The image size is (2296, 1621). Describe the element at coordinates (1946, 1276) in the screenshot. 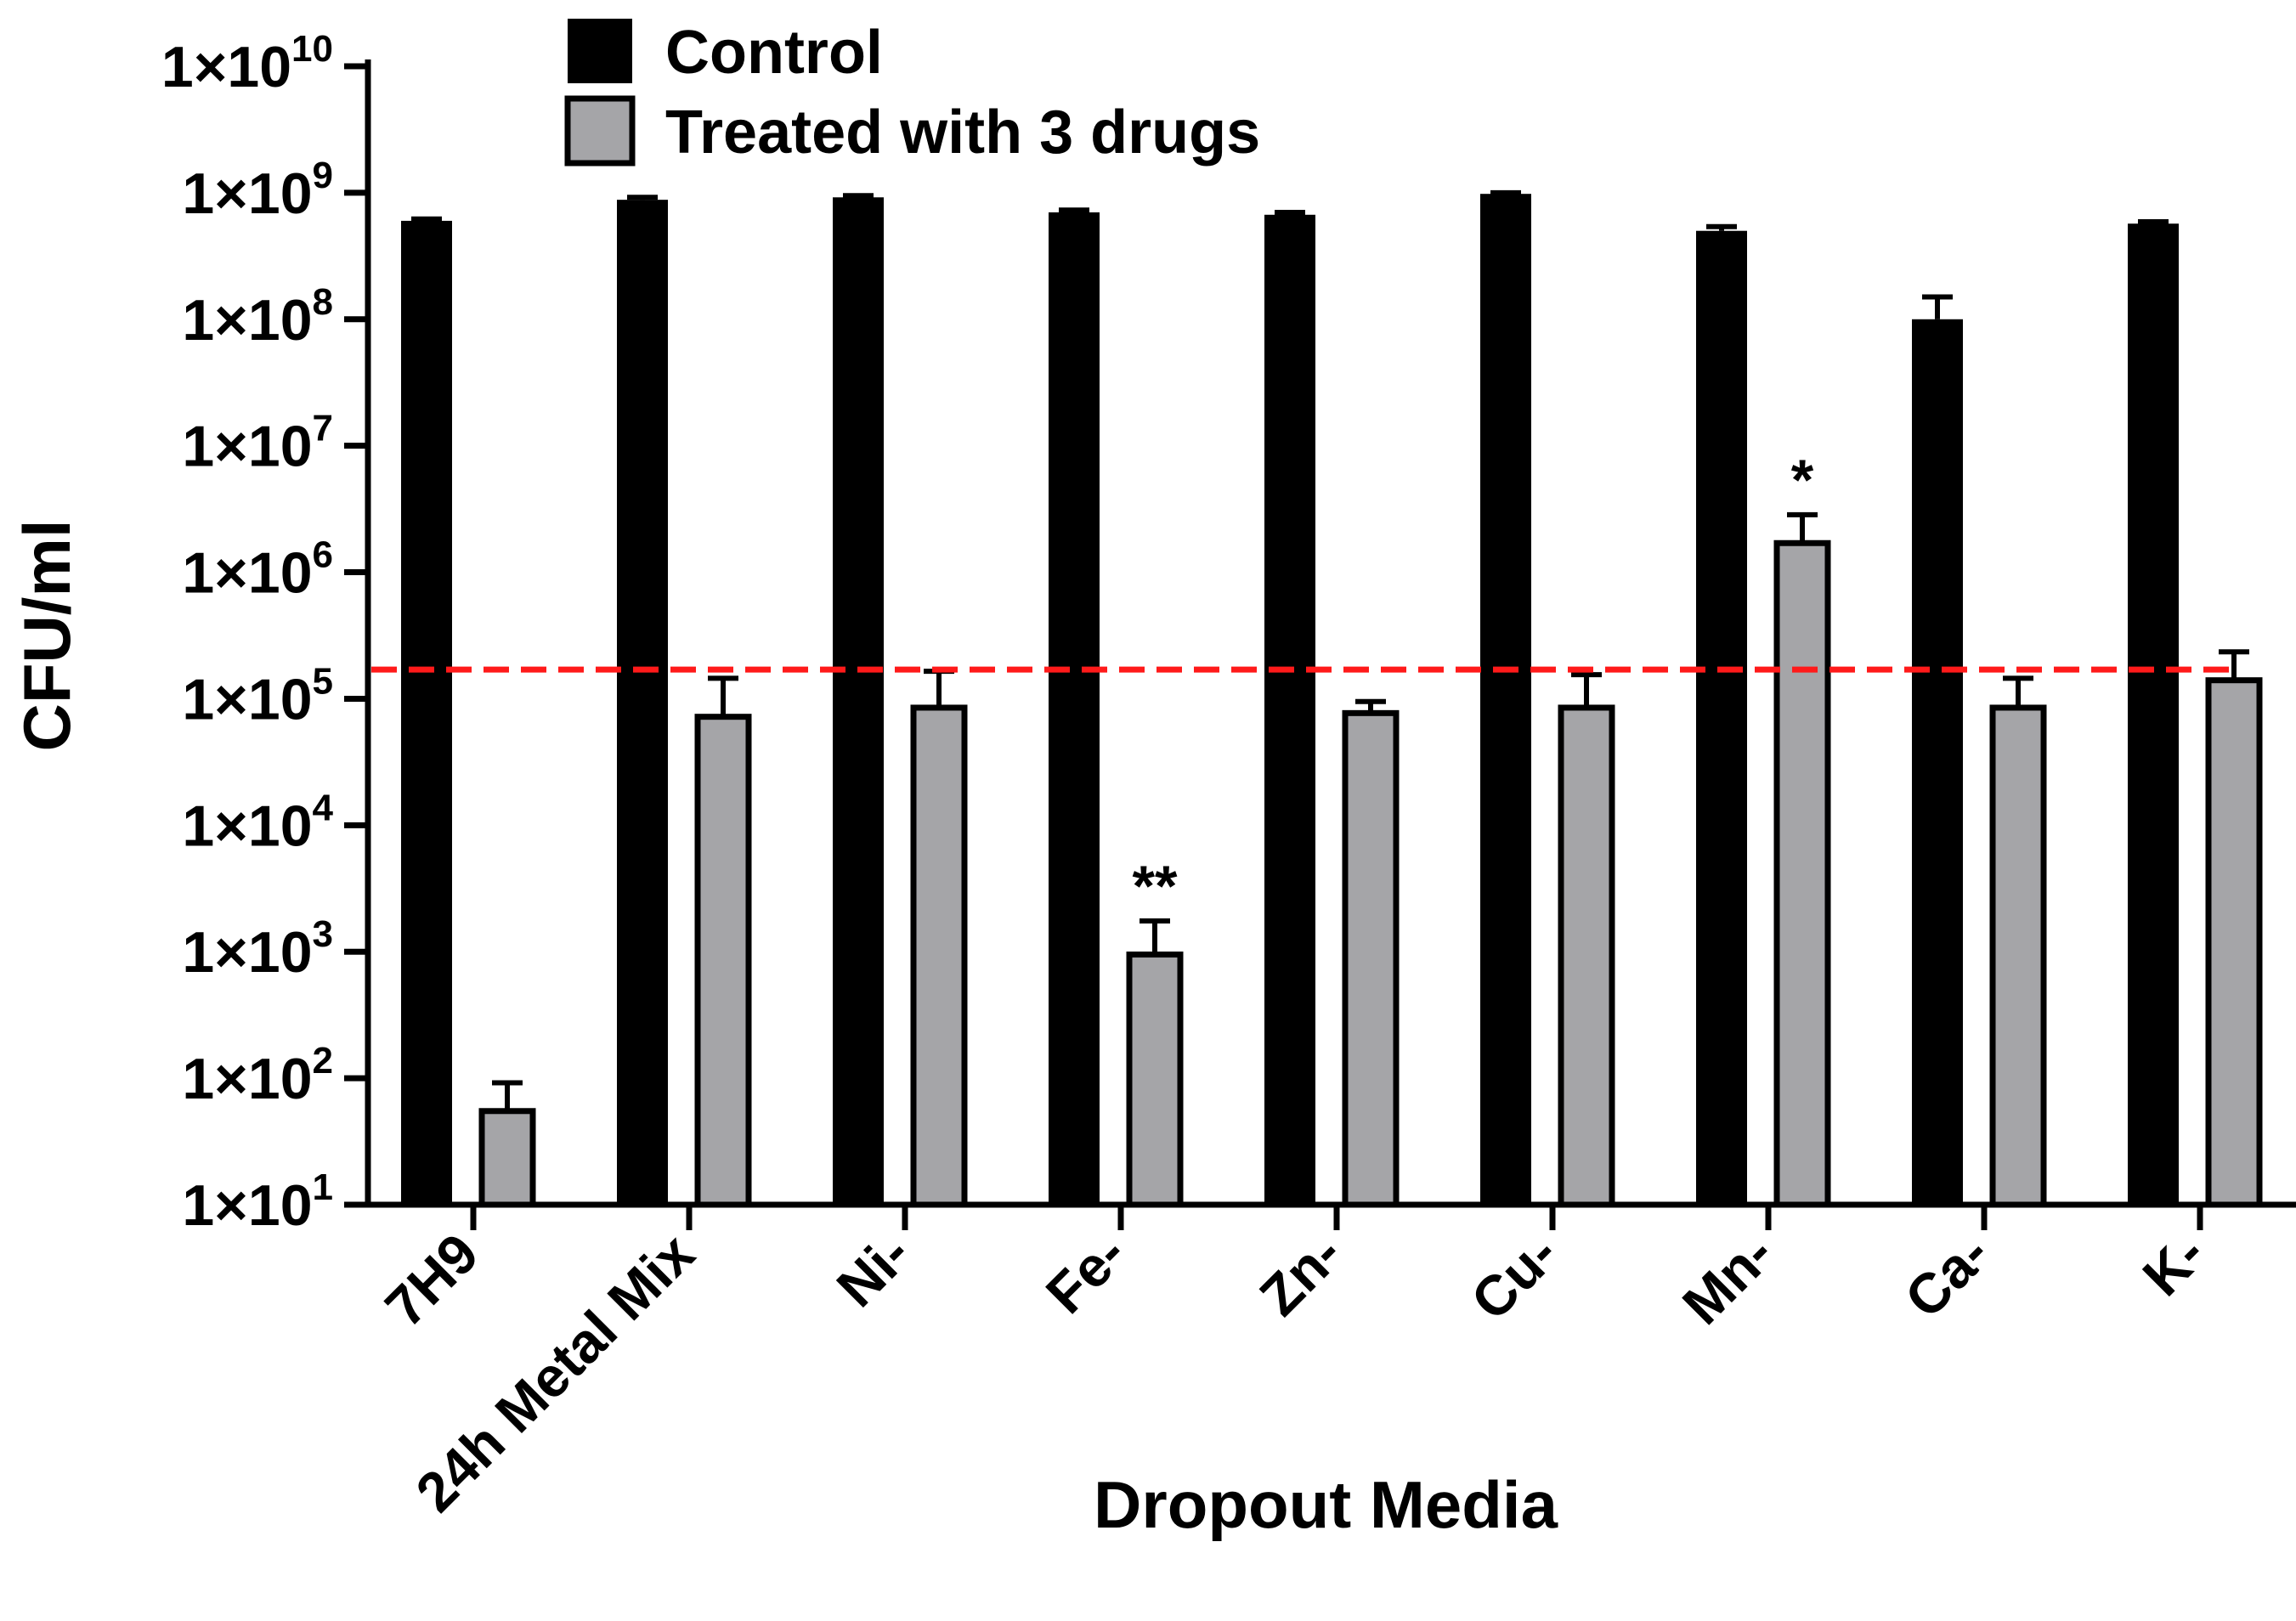

I see `x-tick-label: Ca-` at that location.